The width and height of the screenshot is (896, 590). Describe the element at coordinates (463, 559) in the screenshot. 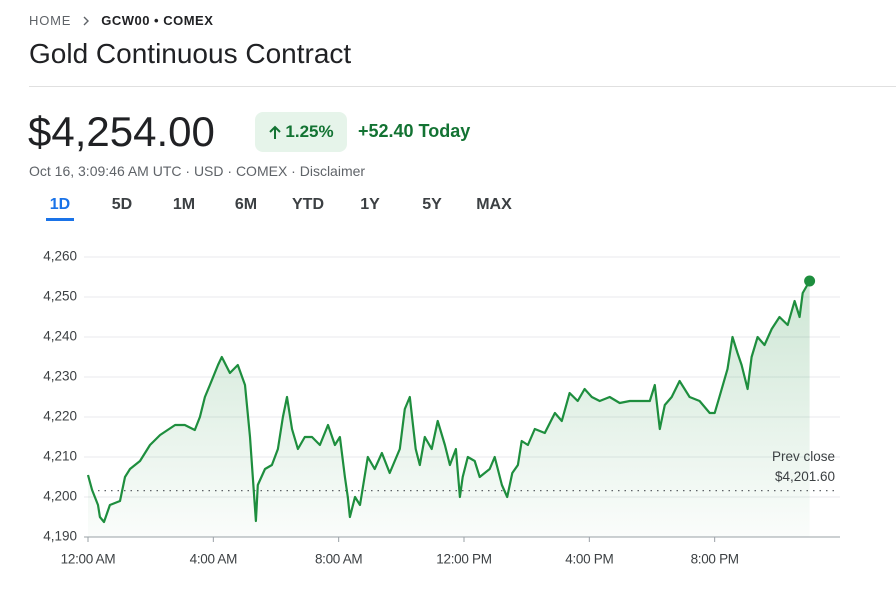

I see `x-tick-label: 12:00 PM` at that location.